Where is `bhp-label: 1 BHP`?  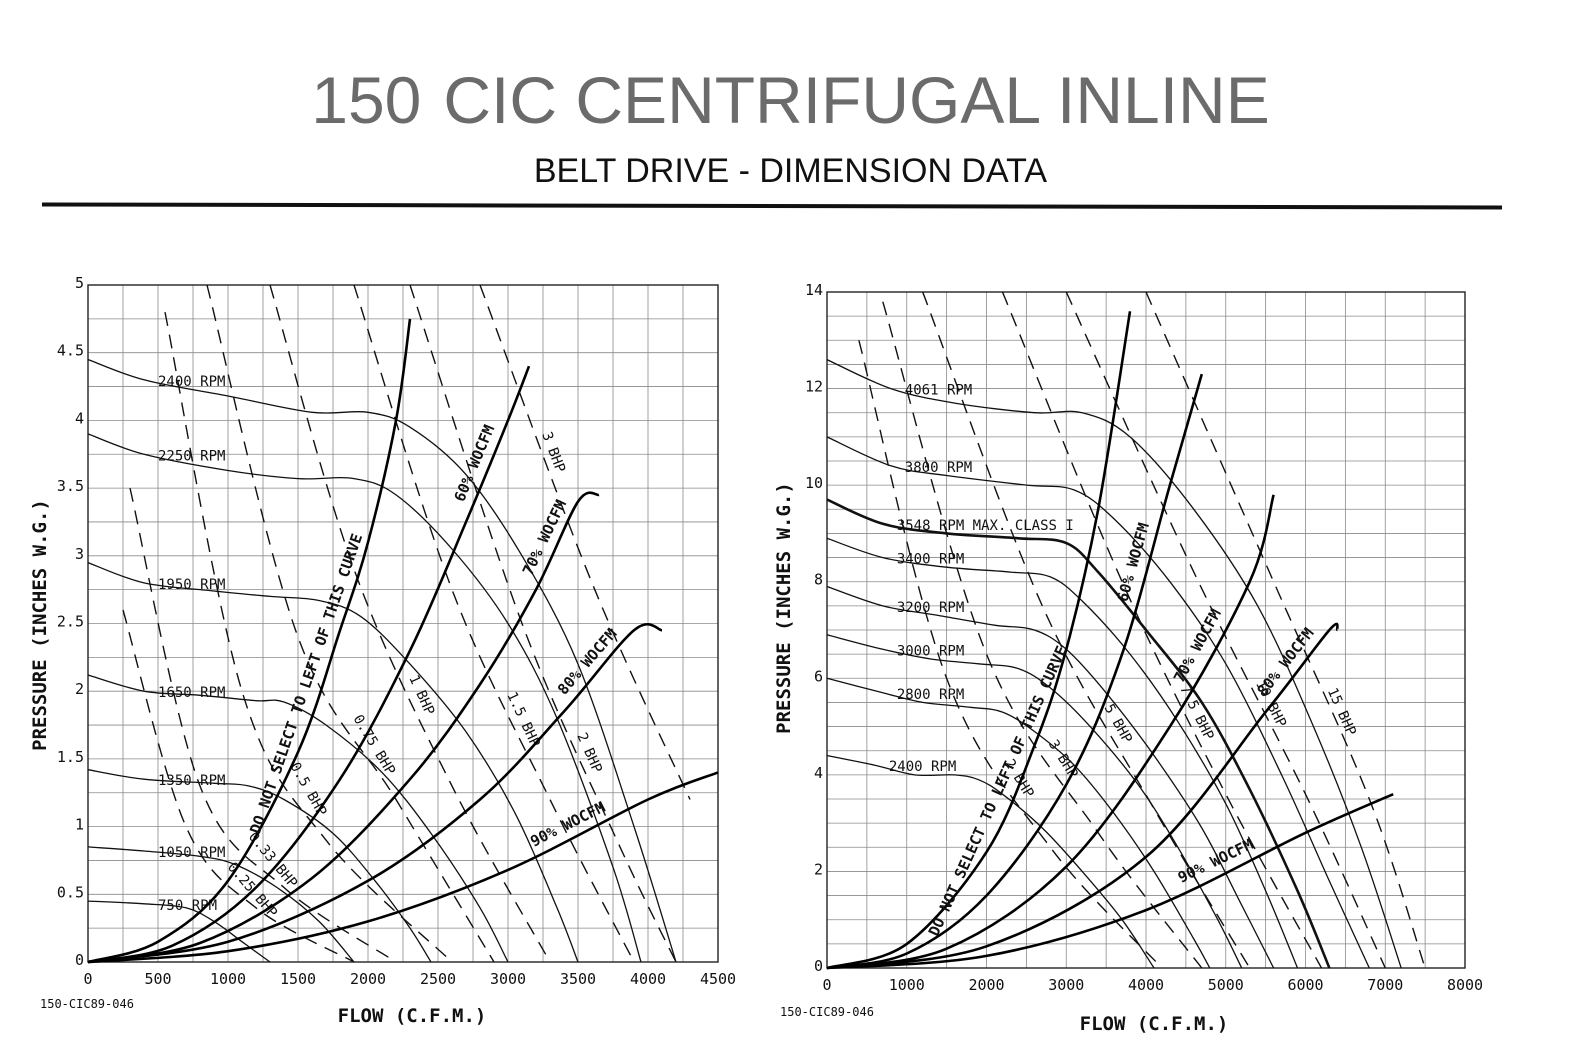 bhp-label: 1 BHP is located at coordinates (421, 695).